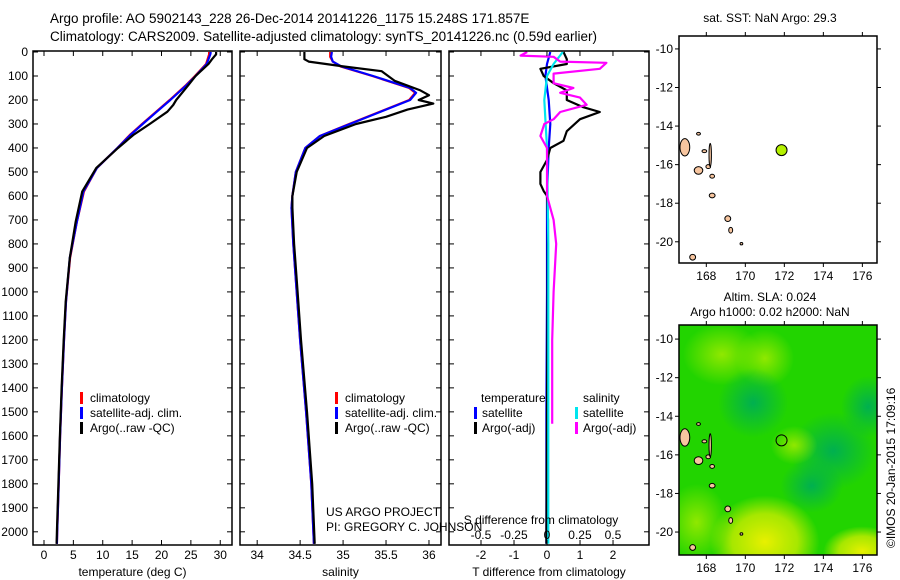  What do you see at coordinates (665, 493) in the screenshot?
I see `lat-tick-label: -18` at bounding box center [665, 493].